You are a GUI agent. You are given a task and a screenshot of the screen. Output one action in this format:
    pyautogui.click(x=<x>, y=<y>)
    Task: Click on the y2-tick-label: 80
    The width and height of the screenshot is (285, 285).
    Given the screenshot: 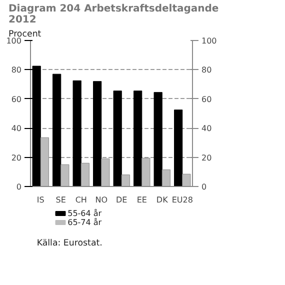 What is the action you would take?
    pyautogui.click(x=207, y=70)
    